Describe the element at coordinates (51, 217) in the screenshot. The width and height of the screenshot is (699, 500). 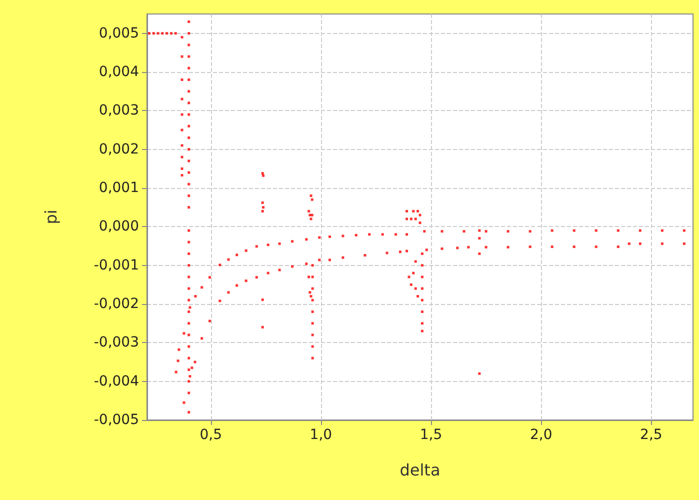
I see `y-axis-title: pi` at that location.